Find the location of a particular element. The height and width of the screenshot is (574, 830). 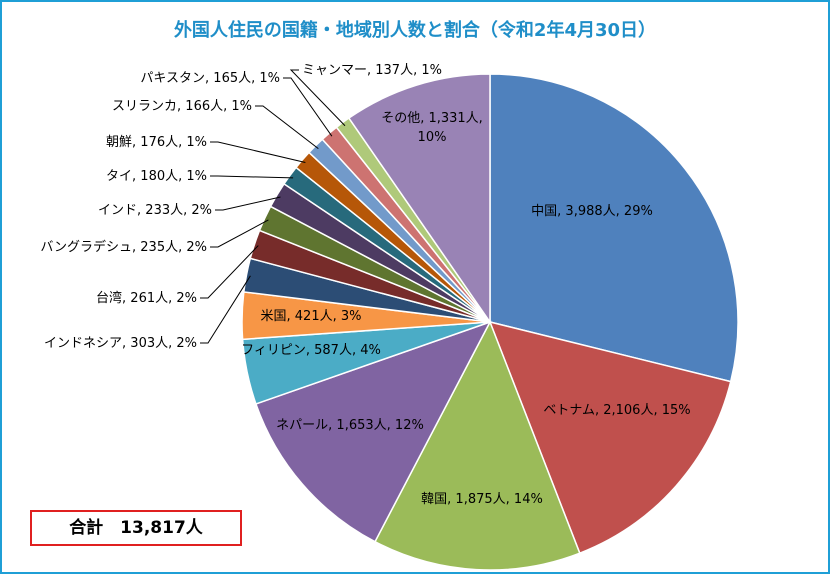

slice-label-3: ネパール, 1,653人, 12% is located at coordinates (350, 425).